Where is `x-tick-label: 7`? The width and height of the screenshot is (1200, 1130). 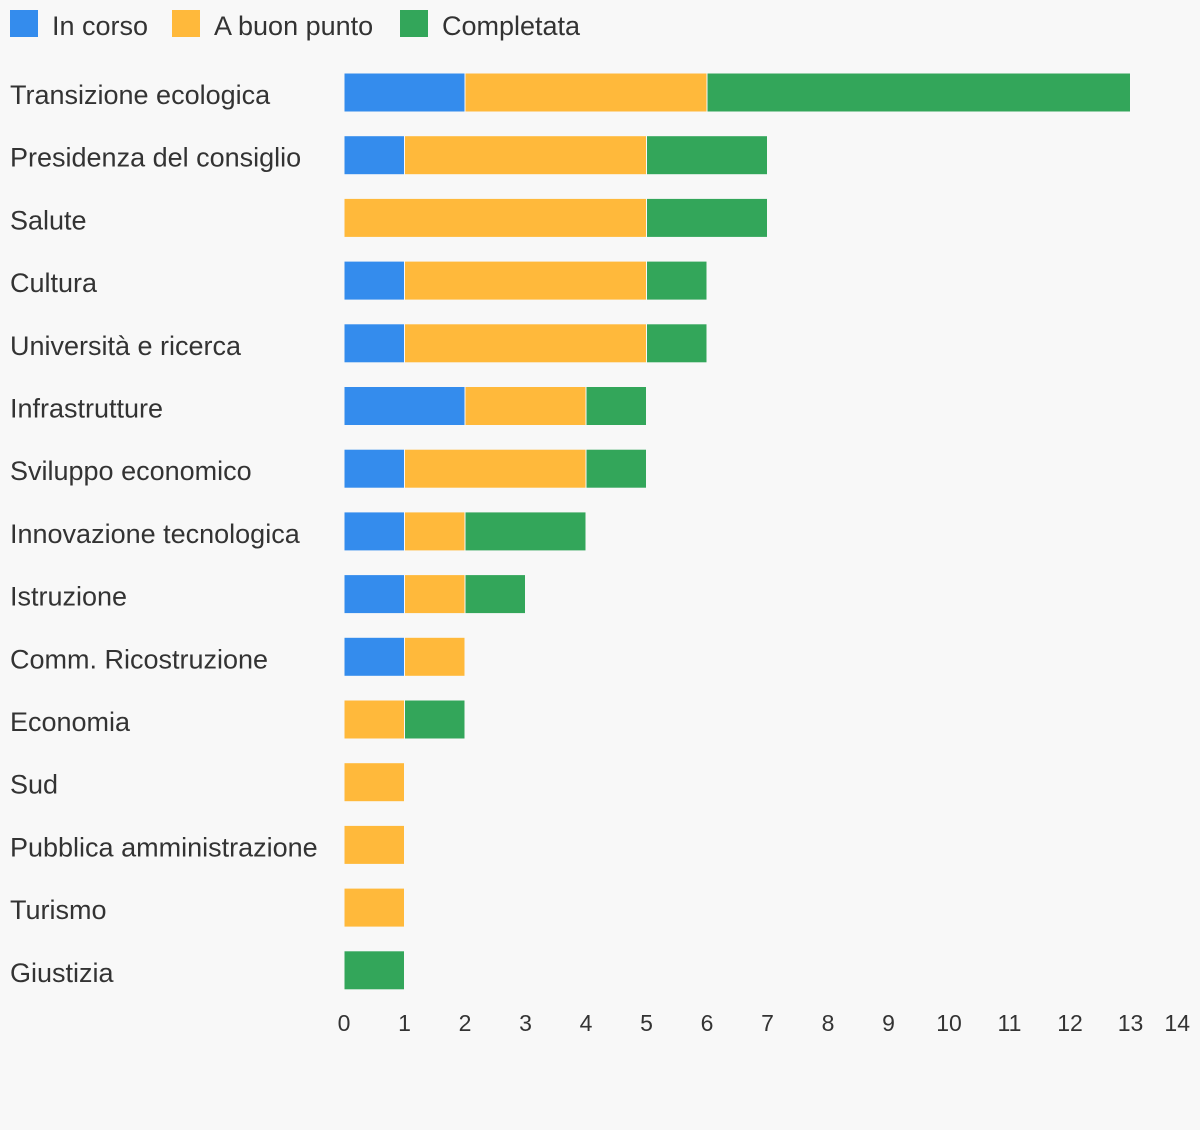 x-tick-label: 7 is located at coordinates (767, 1023).